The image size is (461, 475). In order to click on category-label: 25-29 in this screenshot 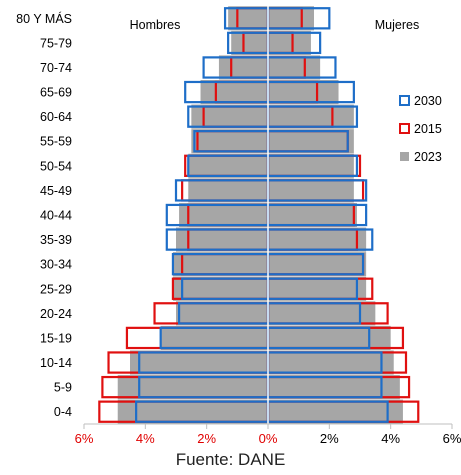, I will do `click(56, 289)`.